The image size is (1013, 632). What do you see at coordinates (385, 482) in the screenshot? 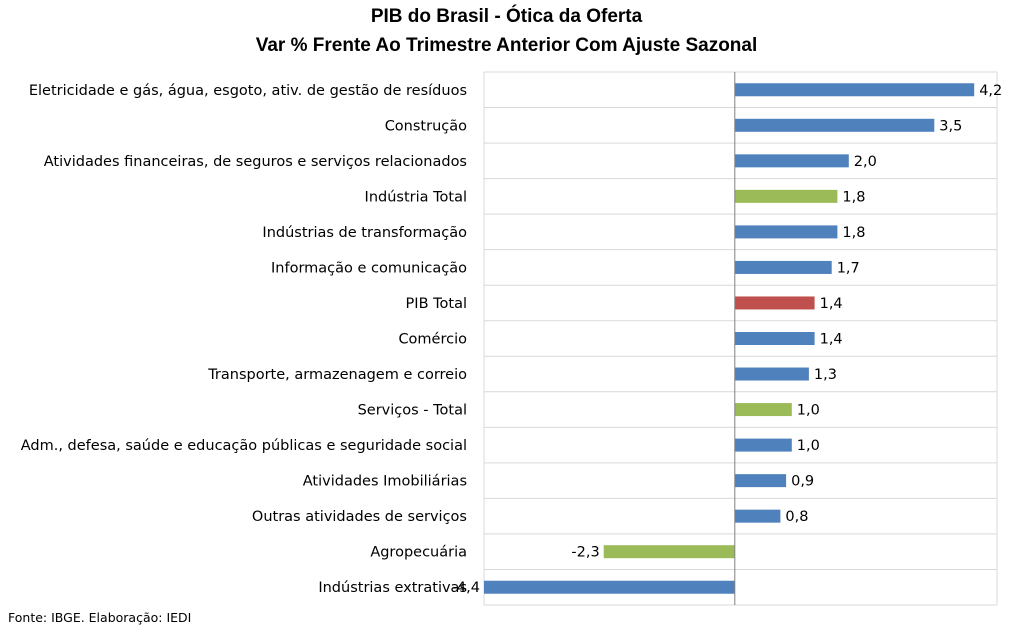
I see `category-label: Atividades Imobiliárias` at bounding box center [385, 482].